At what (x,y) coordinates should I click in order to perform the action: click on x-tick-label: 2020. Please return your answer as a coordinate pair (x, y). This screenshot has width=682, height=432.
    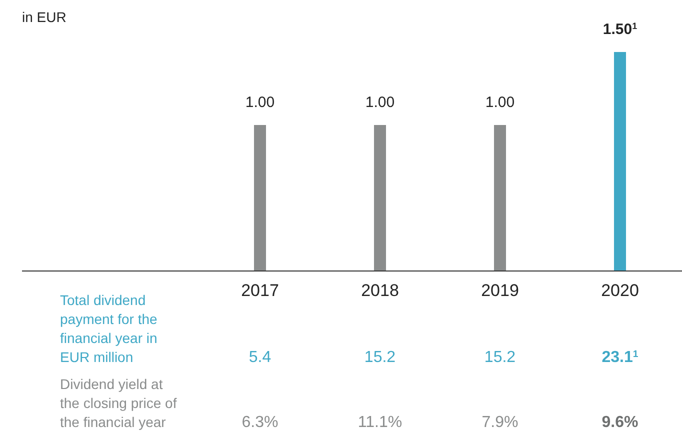
    Looking at the image, I should click on (620, 290).